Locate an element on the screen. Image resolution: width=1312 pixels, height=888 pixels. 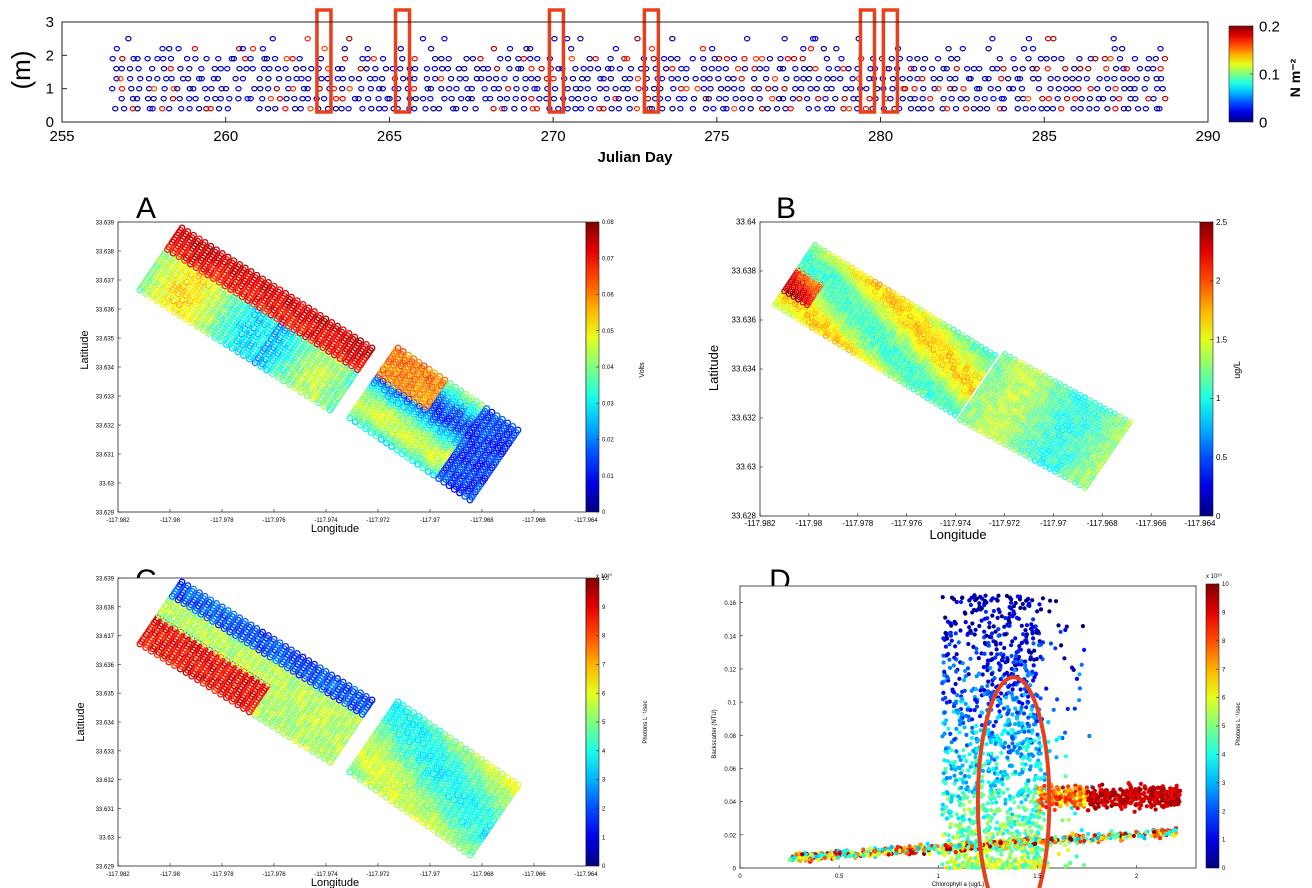
top-x-tick-label: 290 is located at coordinates (1207, 136).